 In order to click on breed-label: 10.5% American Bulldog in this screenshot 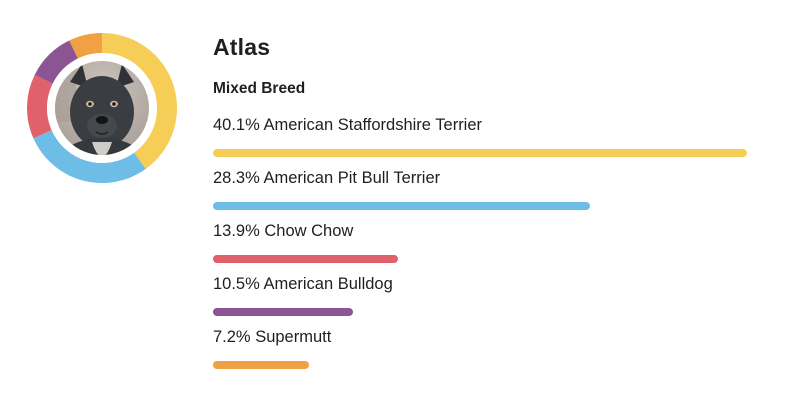, I will do `click(303, 284)`.